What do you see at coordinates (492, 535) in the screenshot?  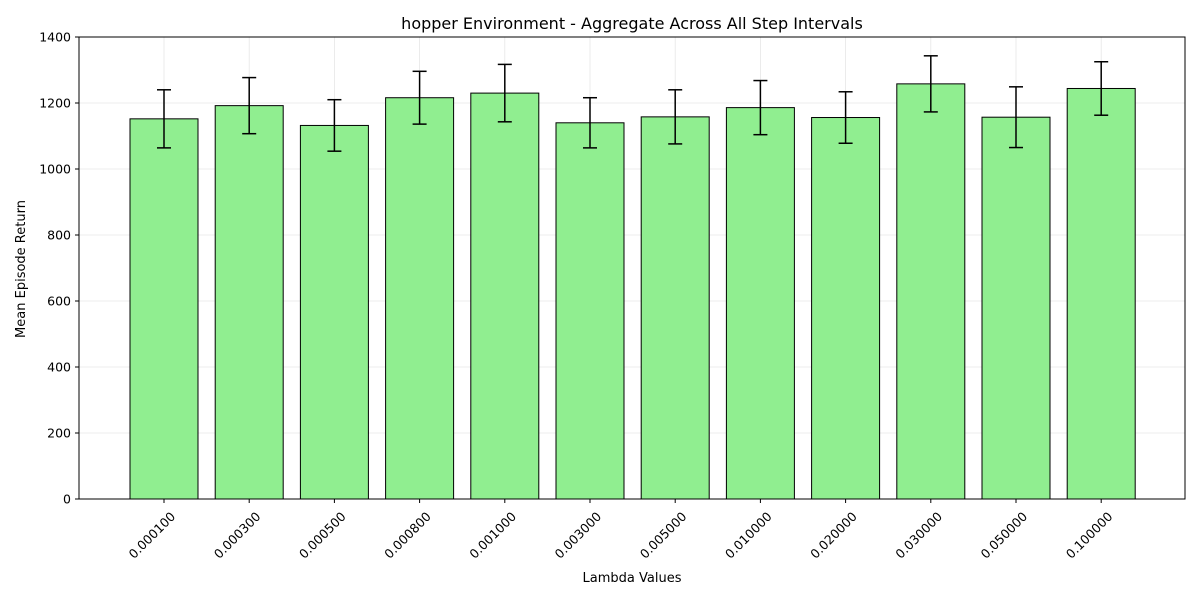 I see `x-tick-label: 0.001000` at bounding box center [492, 535].